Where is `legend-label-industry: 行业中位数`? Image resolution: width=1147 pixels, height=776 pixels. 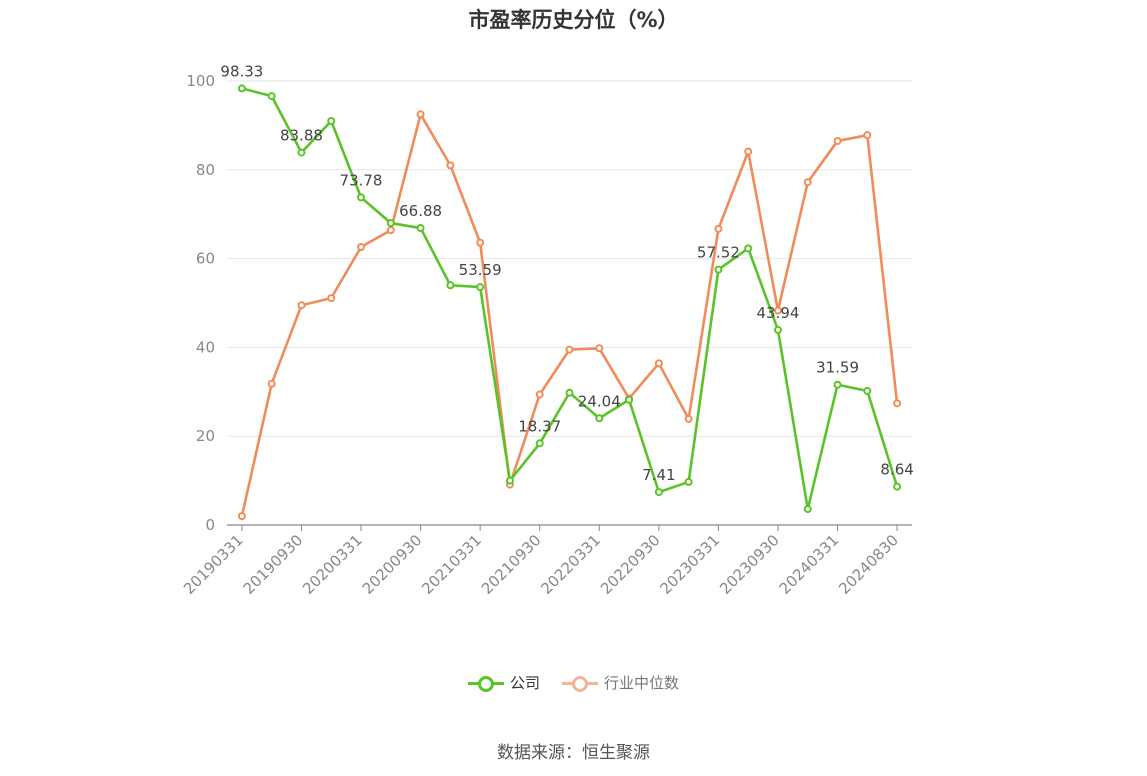
legend-label-industry: 行业中位数 is located at coordinates (642, 683).